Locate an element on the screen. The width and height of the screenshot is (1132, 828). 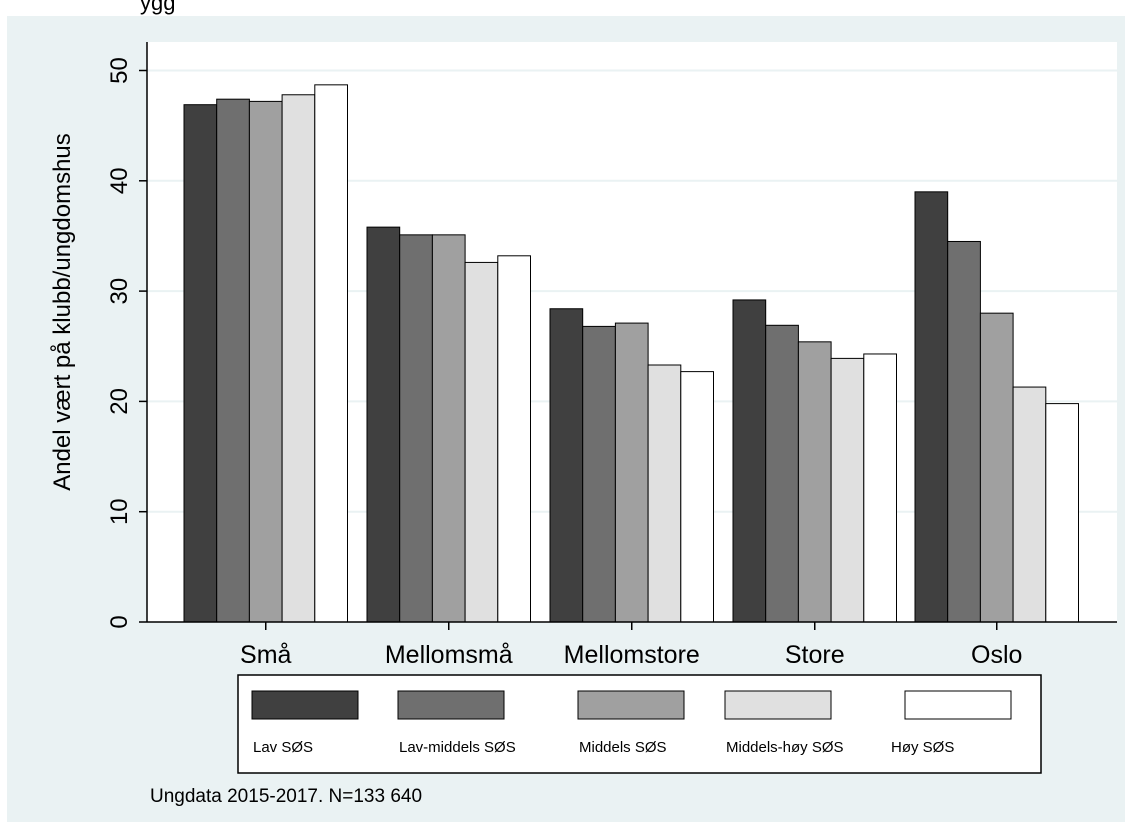
x-tick-label-små: Små is located at coordinates (266, 655).